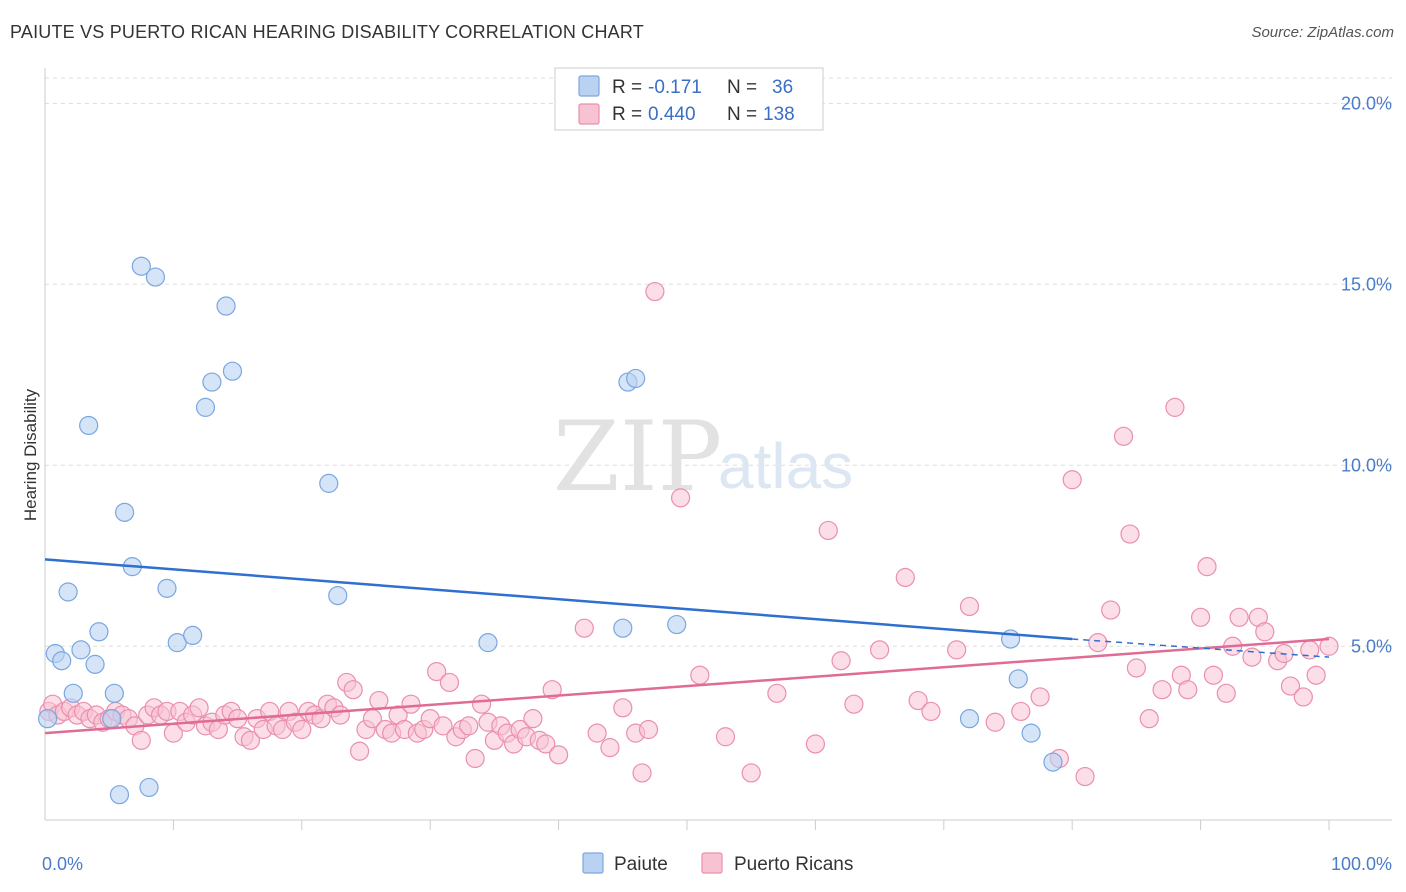 This screenshot has height=892, width=1406. Describe the element at coordinates (687, 686) in the screenshot. I see `trend-line-puerto-ricans` at that location.